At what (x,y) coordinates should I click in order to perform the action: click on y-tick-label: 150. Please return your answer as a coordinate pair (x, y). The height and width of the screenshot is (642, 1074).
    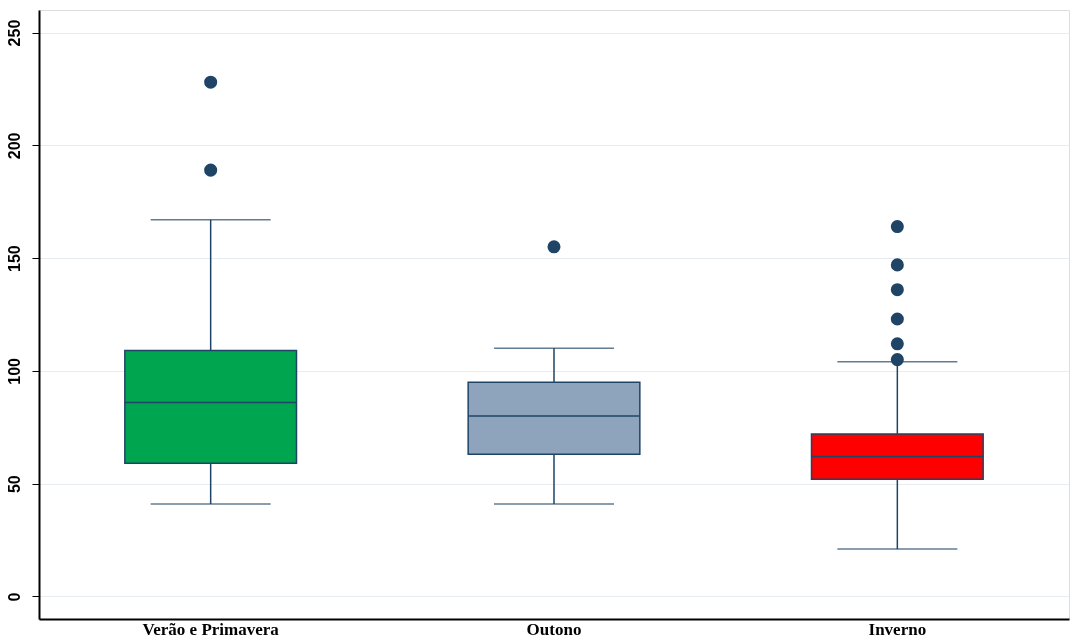
    Looking at the image, I should click on (14, 258).